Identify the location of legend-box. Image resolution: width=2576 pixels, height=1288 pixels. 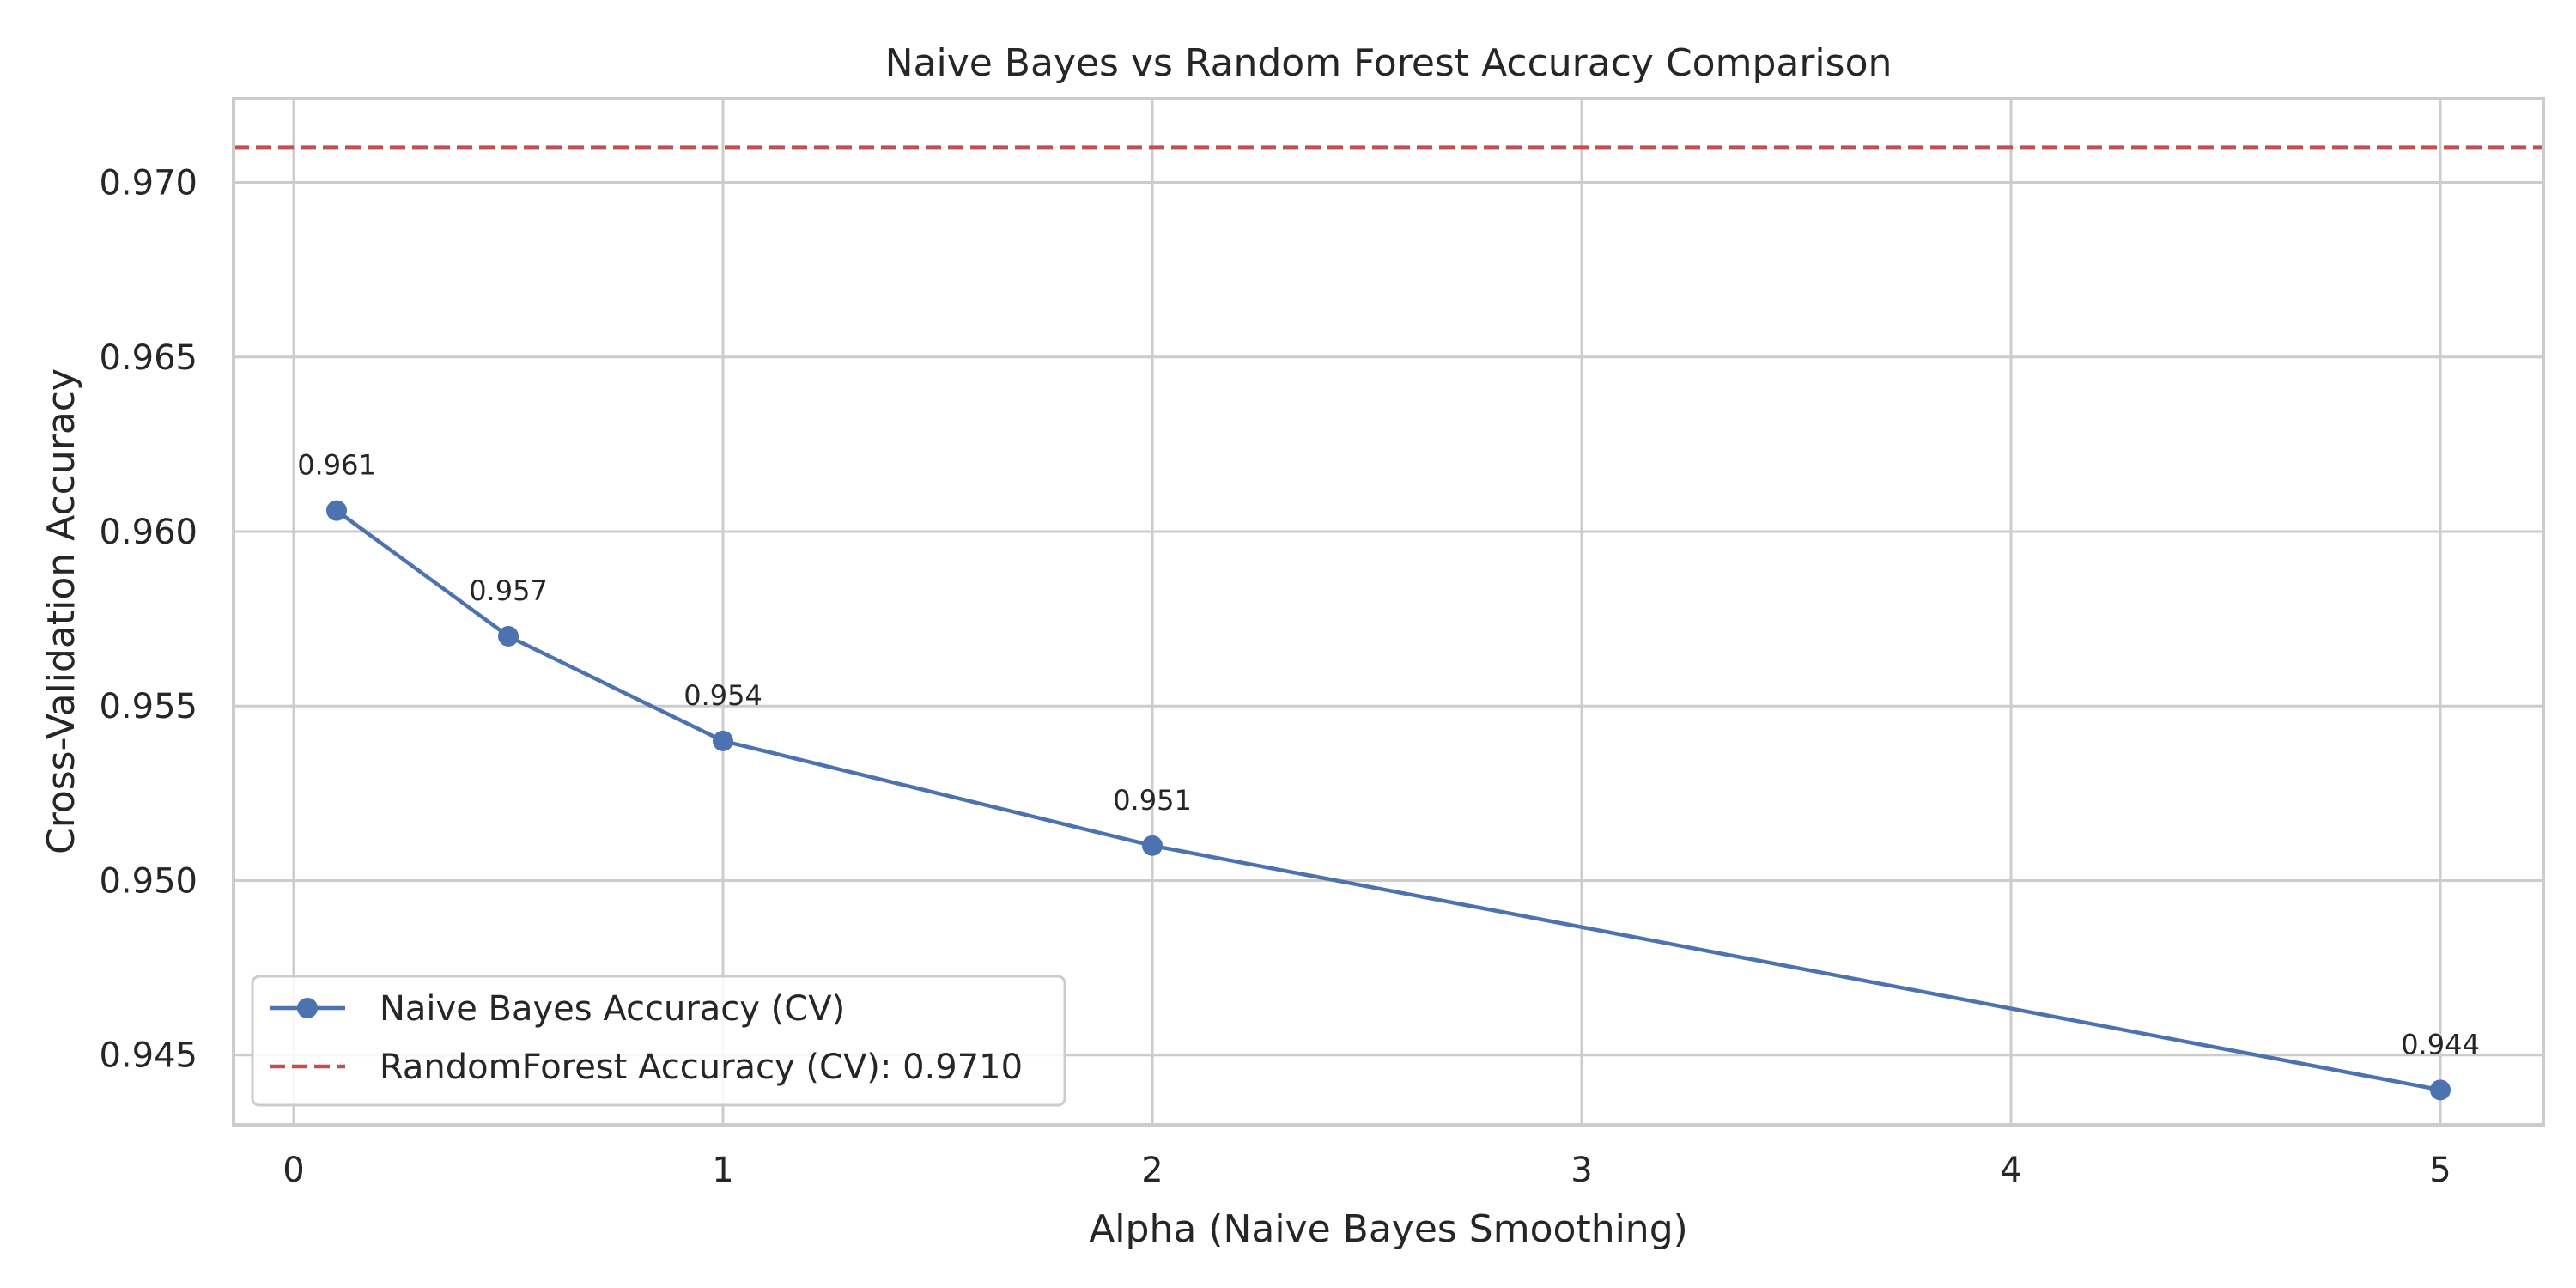
(658, 1041).